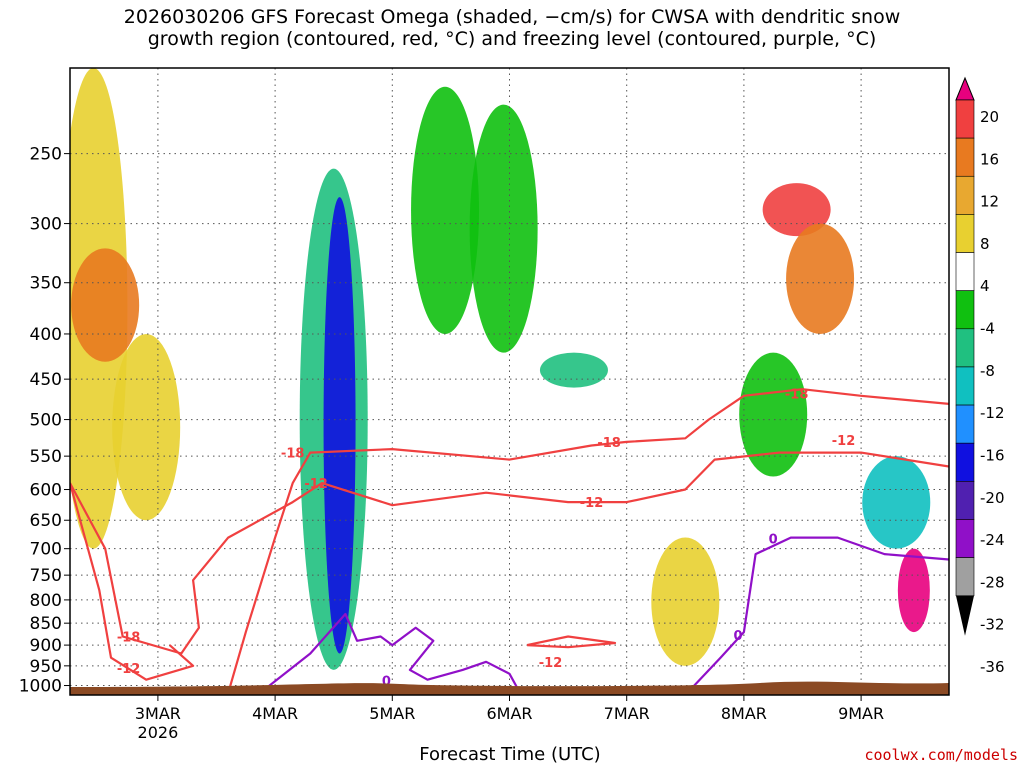  I want to click on pressure-tick-label: 300, so click(46, 225).